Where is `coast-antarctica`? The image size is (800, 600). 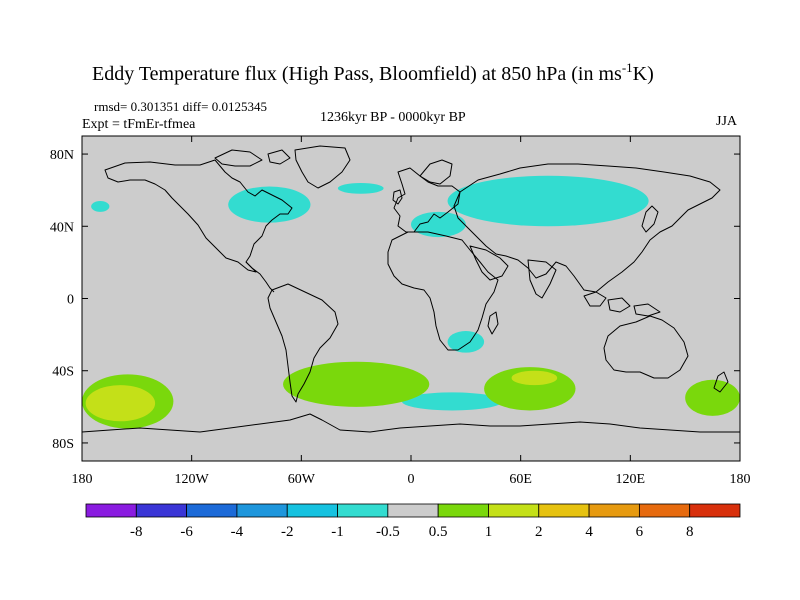 coast-antarctica is located at coordinates (410, 423).